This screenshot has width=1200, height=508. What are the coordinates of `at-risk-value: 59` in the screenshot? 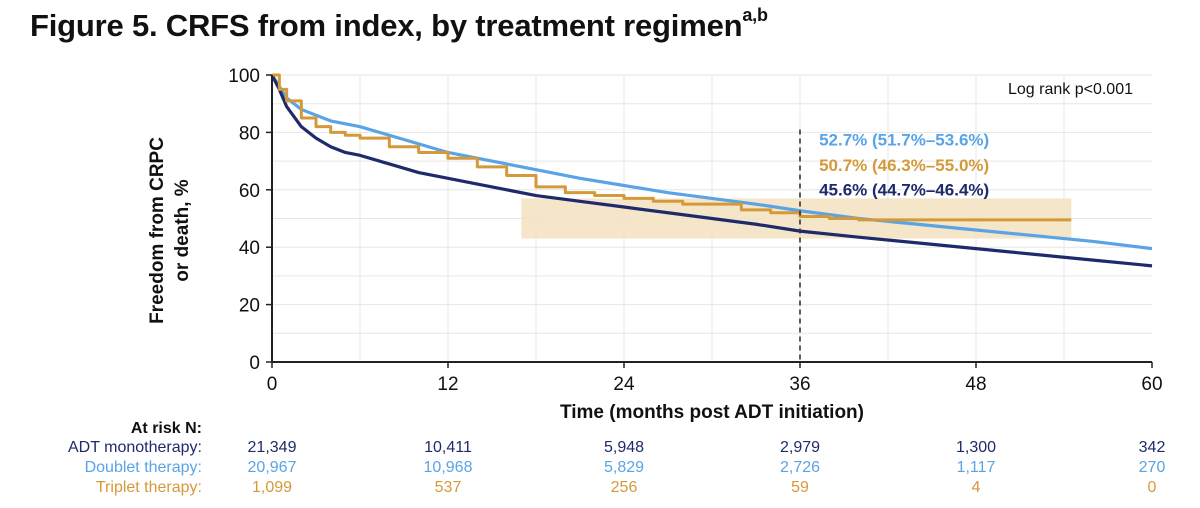 It's located at (800, 487).